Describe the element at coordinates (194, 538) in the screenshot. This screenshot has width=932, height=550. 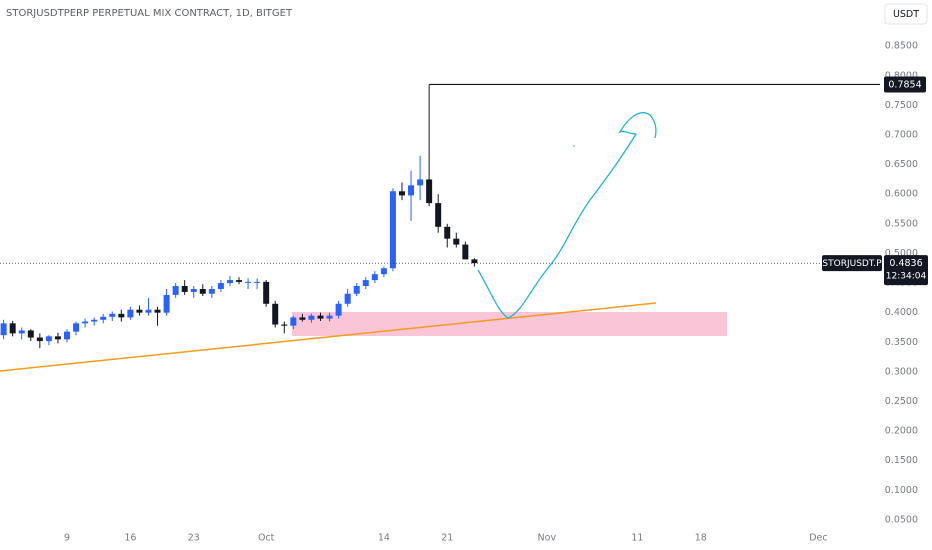
I see `x-tick-label: 23` at that location.